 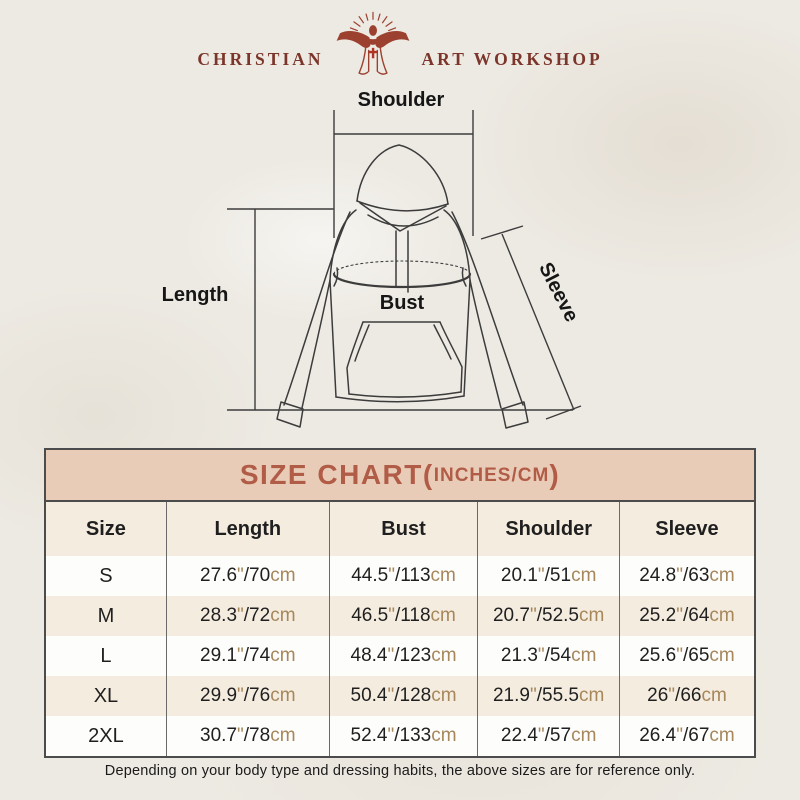 What do you see at coordinates (372, 43) in the screenshot?
I see `jesus-logo-icon` at bounding box center [372, 43].